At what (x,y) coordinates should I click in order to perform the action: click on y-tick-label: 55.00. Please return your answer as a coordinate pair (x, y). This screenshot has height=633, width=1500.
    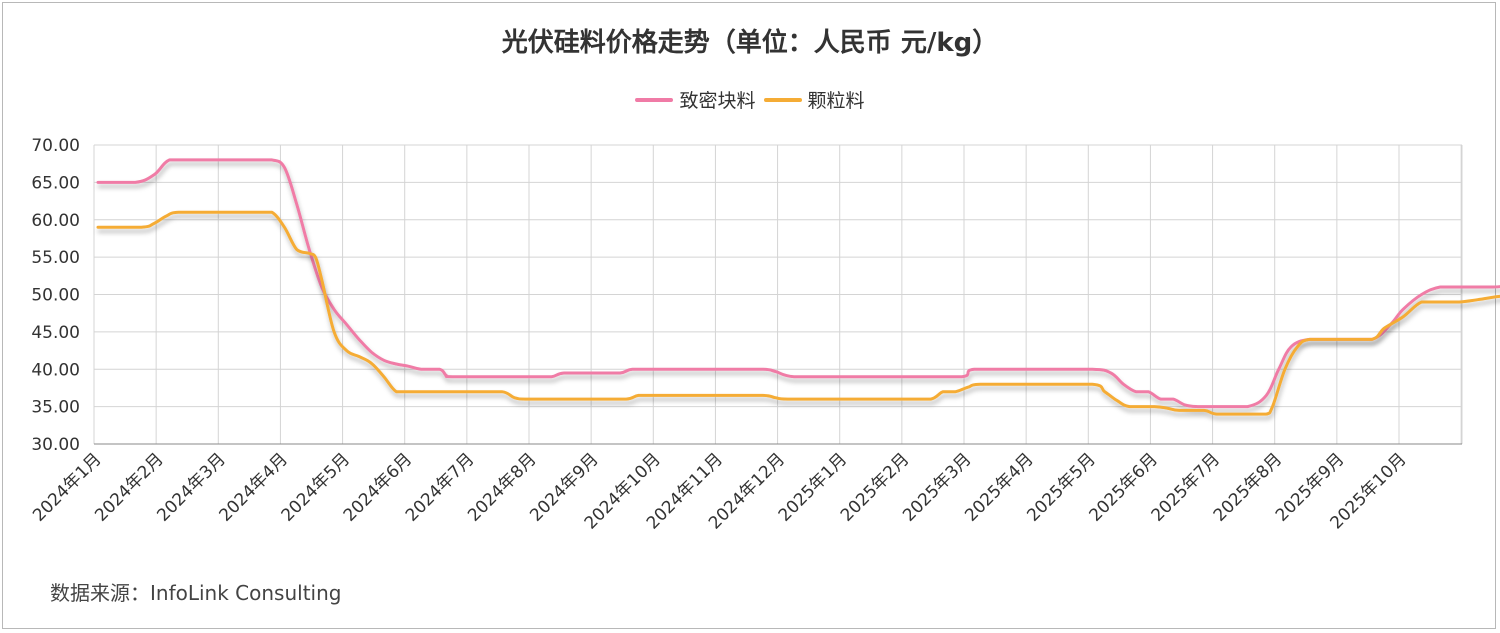
    Looking at the image, I should click on (55, 258).